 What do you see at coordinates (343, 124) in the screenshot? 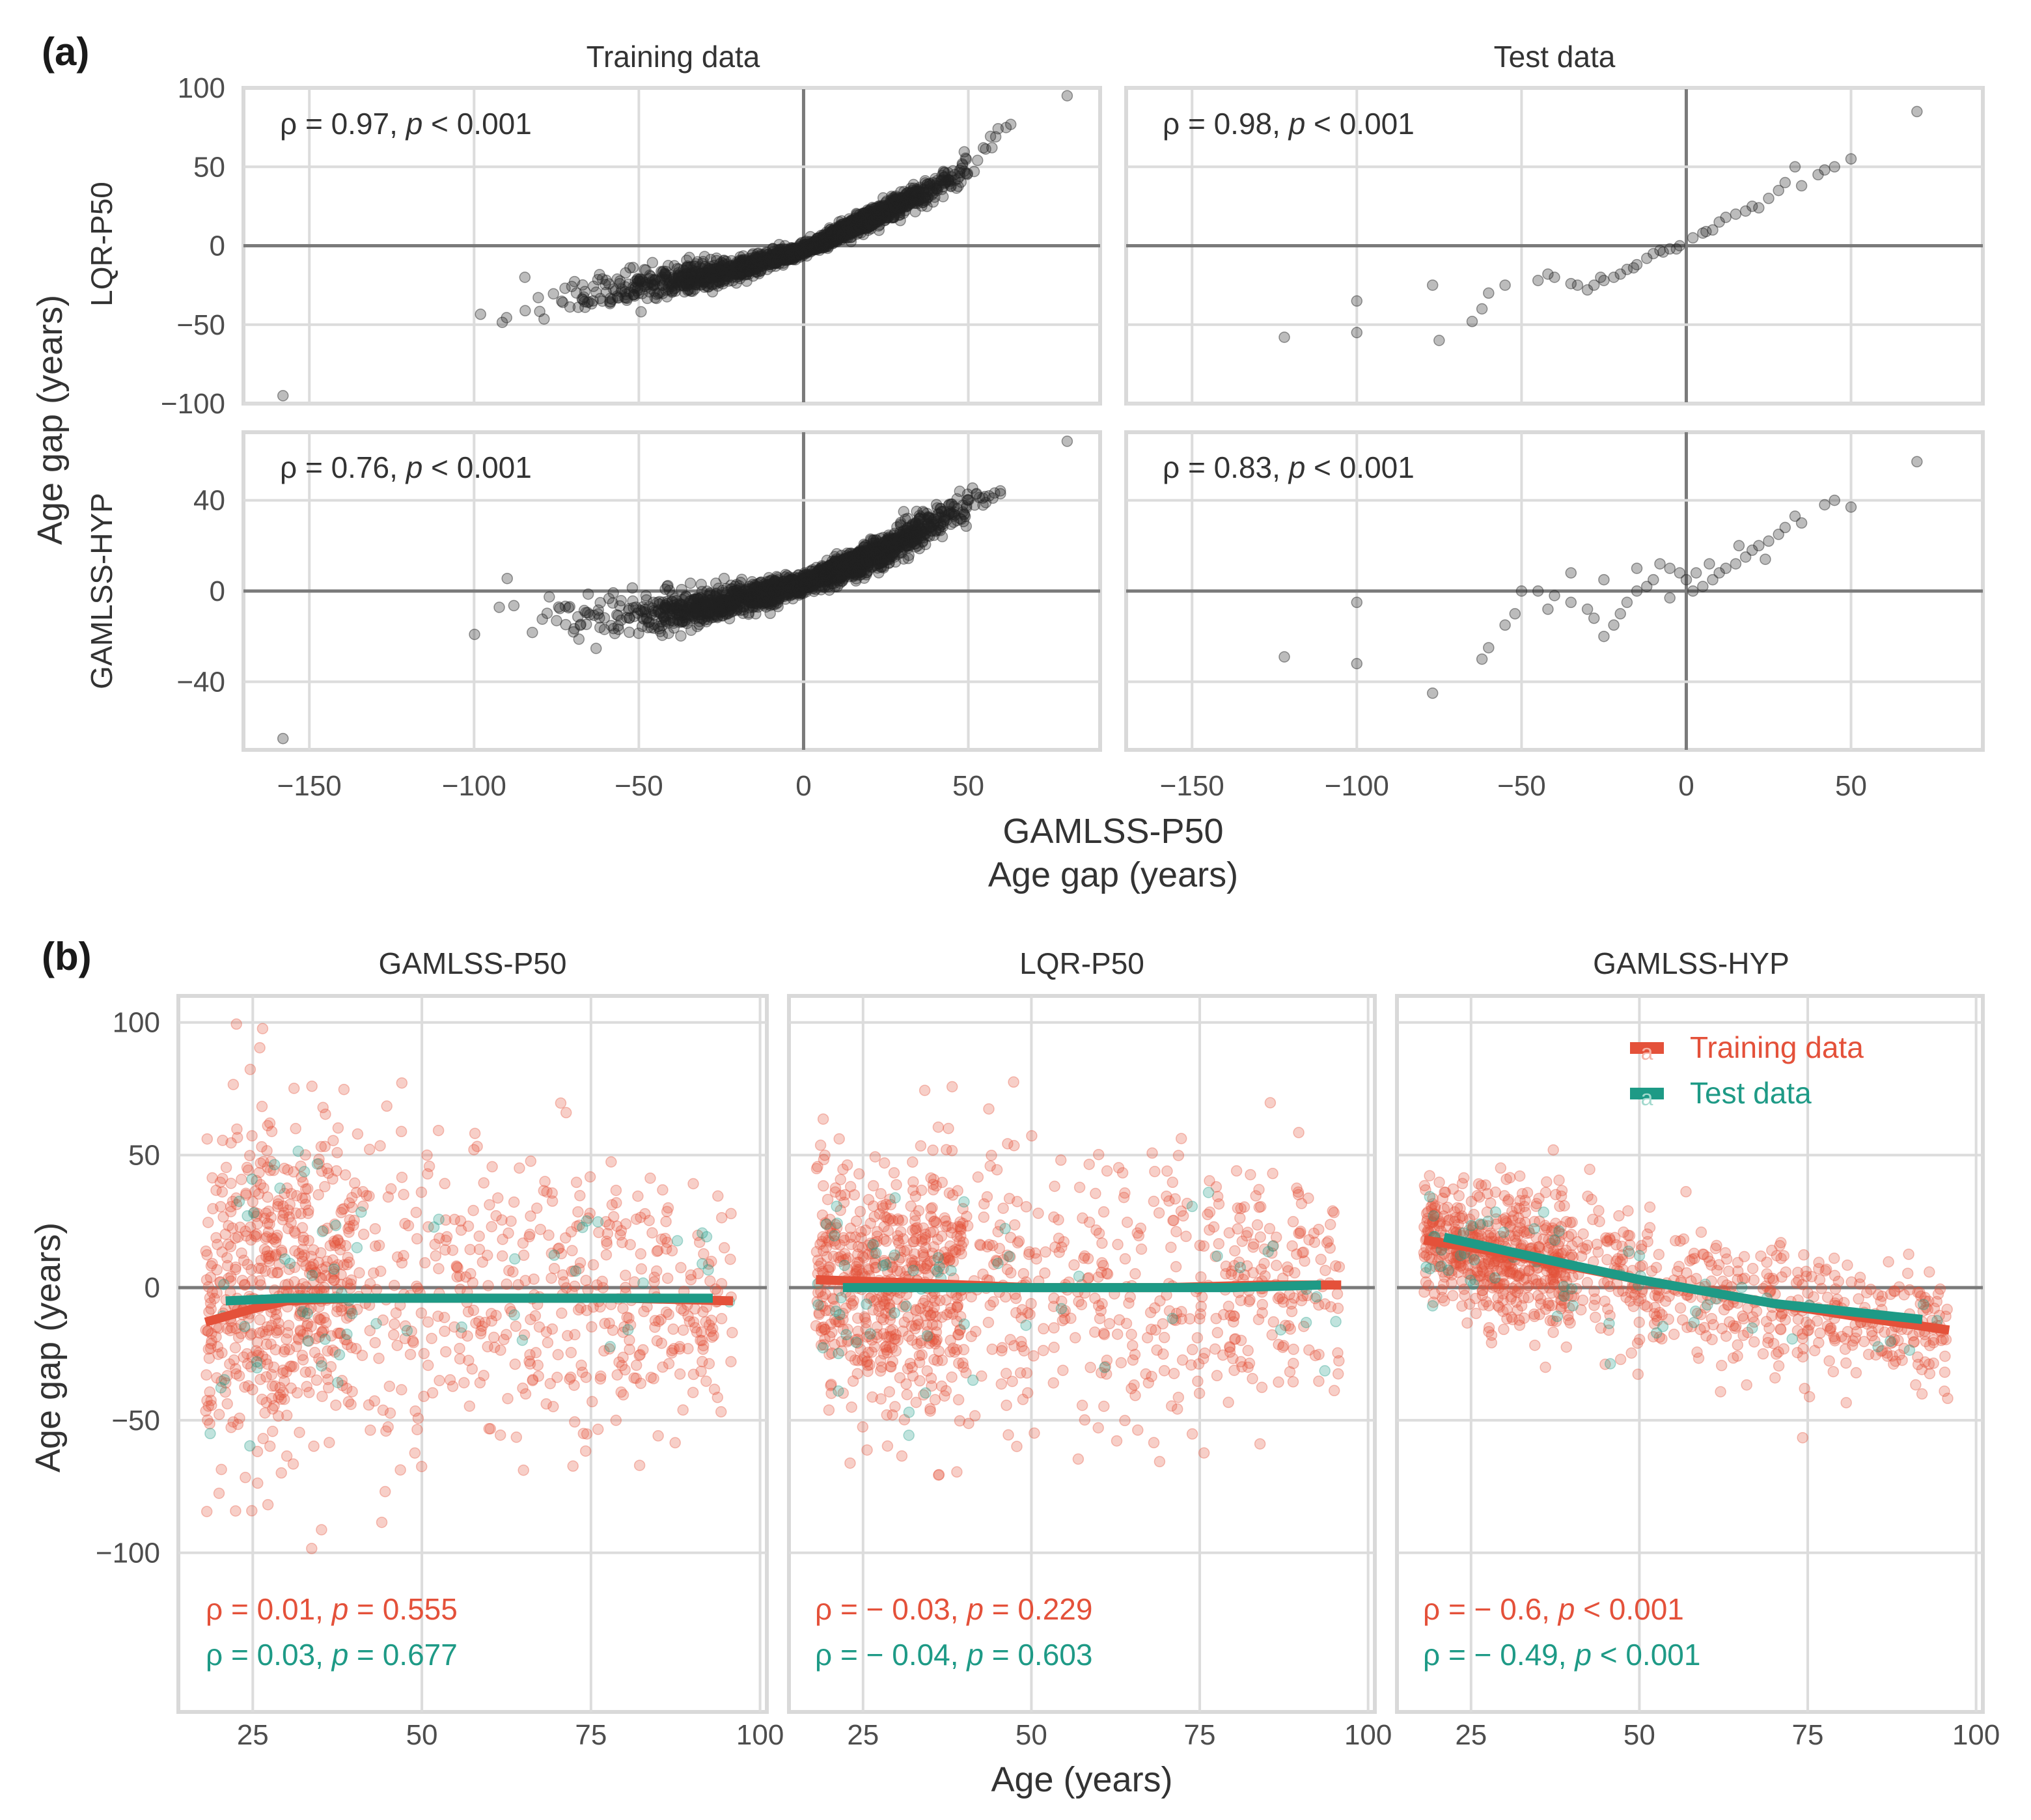
I see `annotation-rho: ρ = 0.97,` at bounding box center [343, 124].